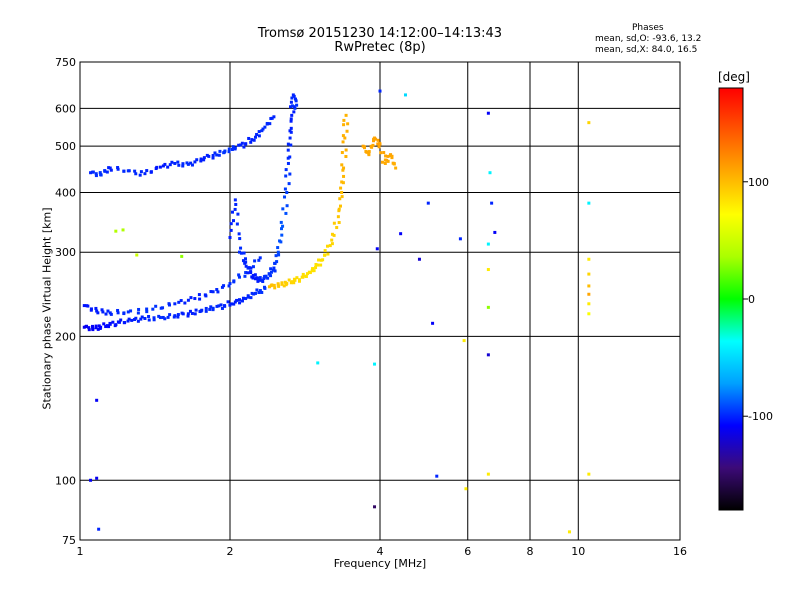 The width and height of the screenshot is (800, 600). What do you see at coordinates (380, 33) in the screenshot?
I see `chart-title: Tromsø 20151230 14:12:00–14:13:43` at bounding box center [380, 33].